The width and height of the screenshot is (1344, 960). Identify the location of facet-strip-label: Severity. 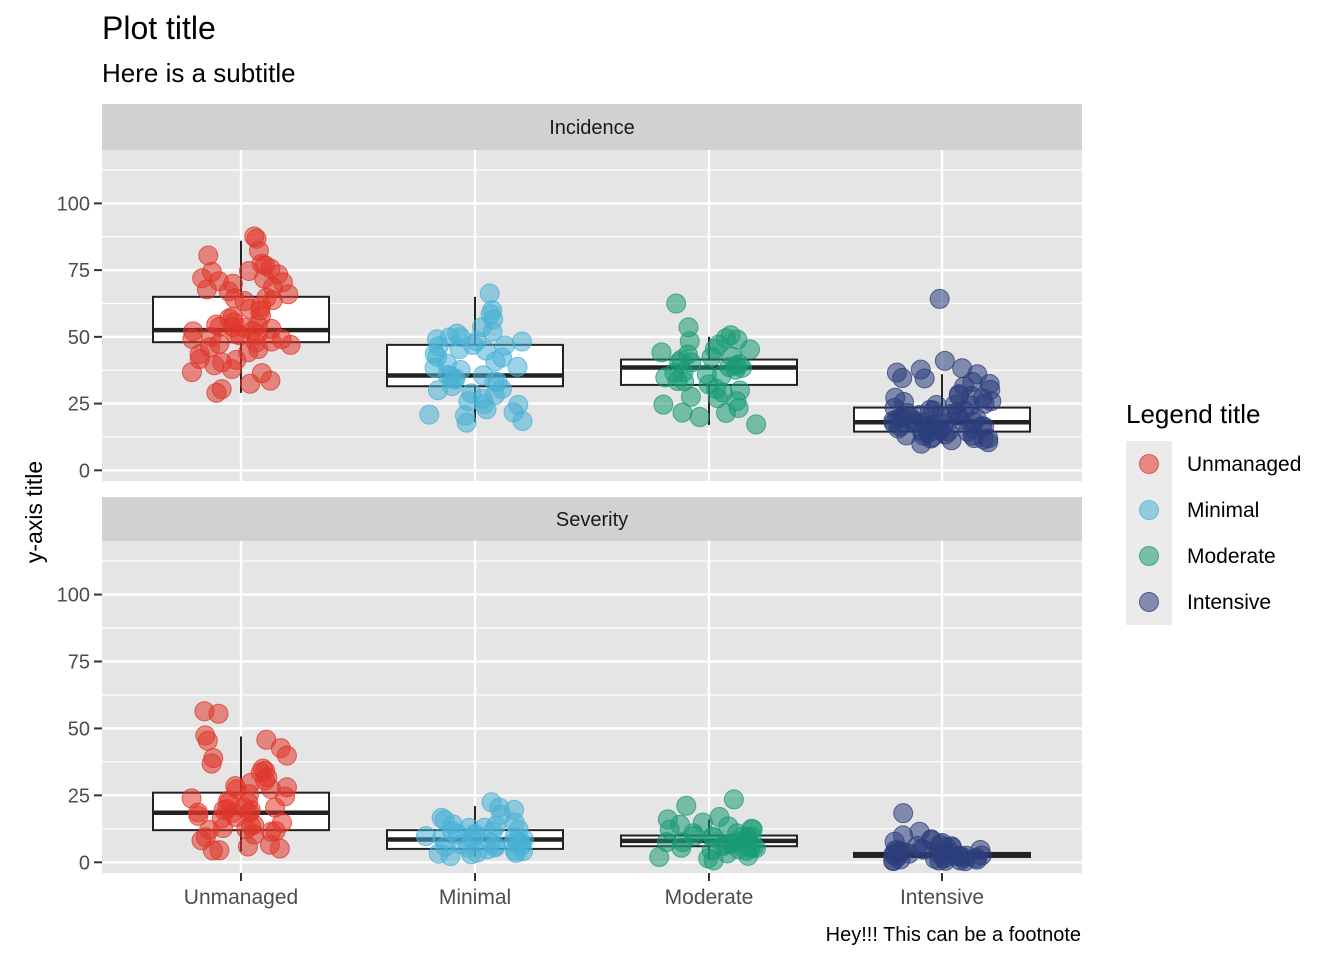
(592, 520).